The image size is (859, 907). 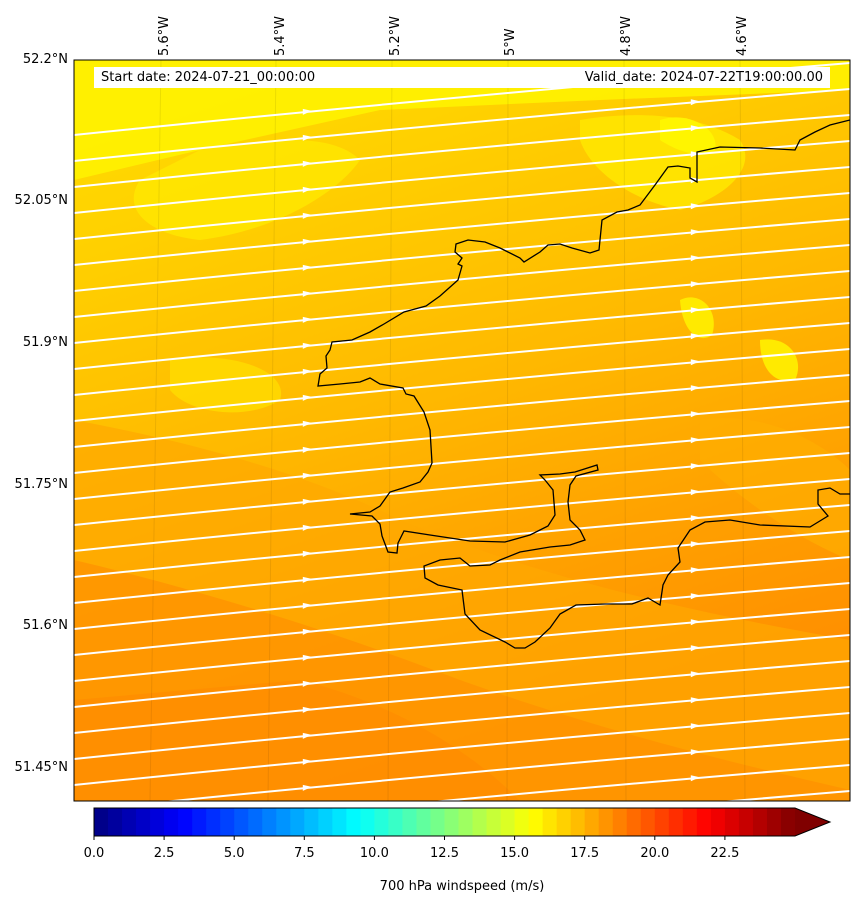 What do you see at coordinates (41, 200) in the screenshot?
I see `lat-label-52.05: 52.05°N` at bounding box center [41, 200].